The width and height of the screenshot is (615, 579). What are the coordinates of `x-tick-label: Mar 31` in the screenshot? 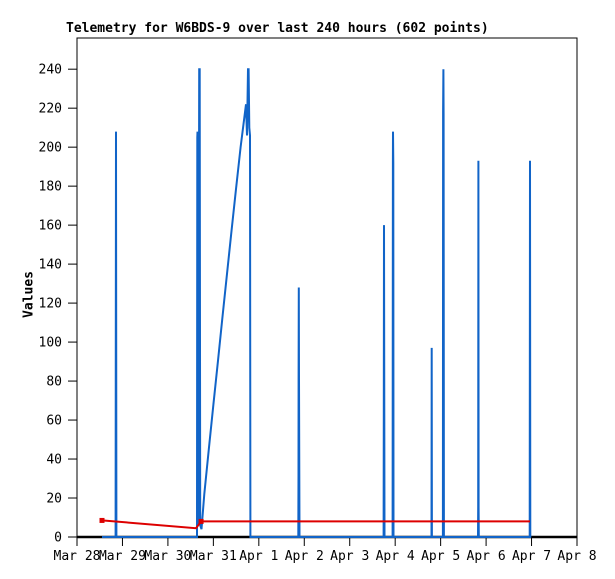 It's located at (213, 556).